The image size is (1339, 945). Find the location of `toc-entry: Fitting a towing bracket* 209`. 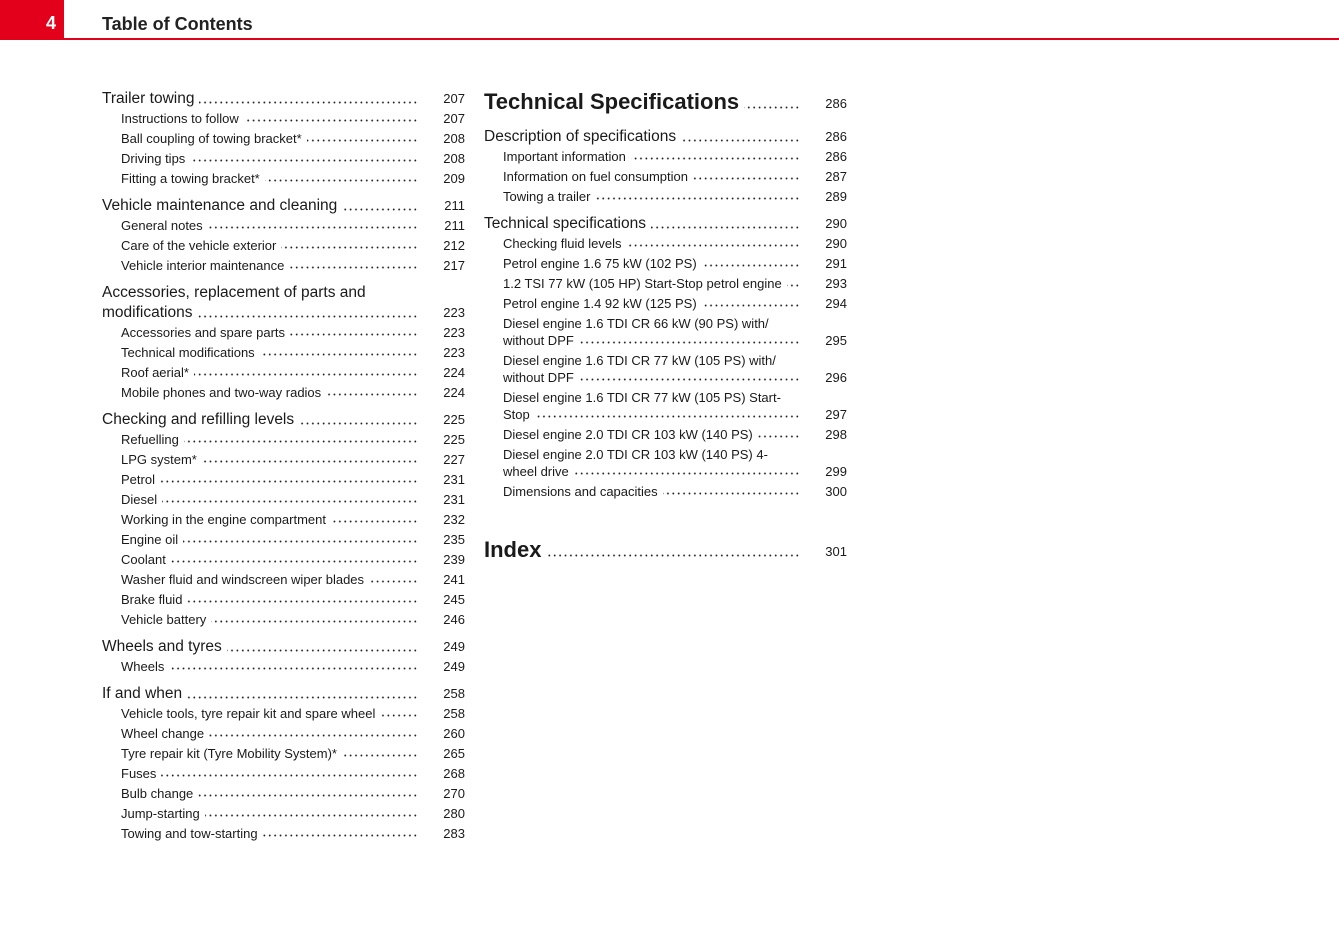

toc-entry: Fitting a towing bracket* 209 is located at coordinates (283, 180).